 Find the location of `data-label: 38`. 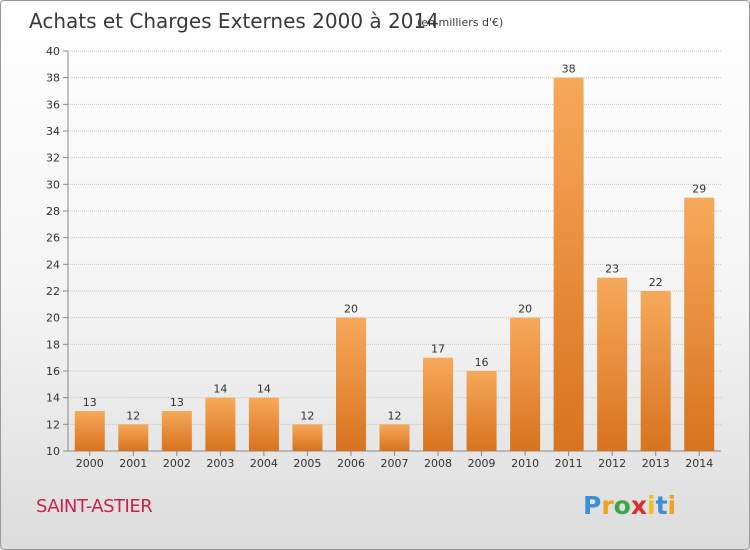

data-label: 38 is located at coordinates (569, 69).